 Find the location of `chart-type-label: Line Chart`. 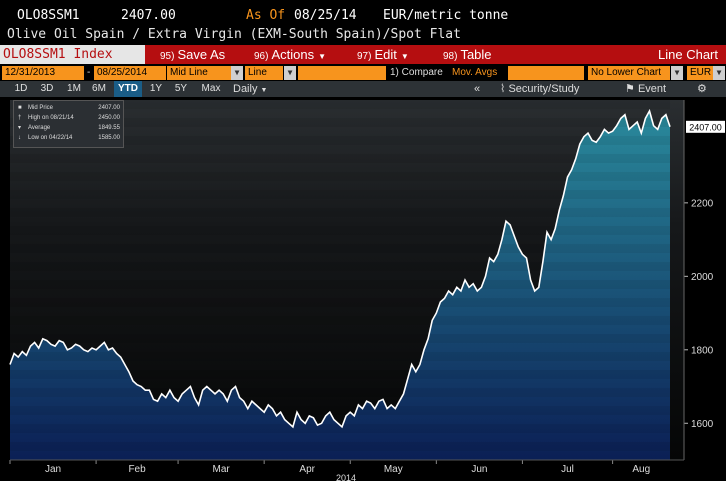

chart-type-label: Line Chart is located at coordinates (688, 54).